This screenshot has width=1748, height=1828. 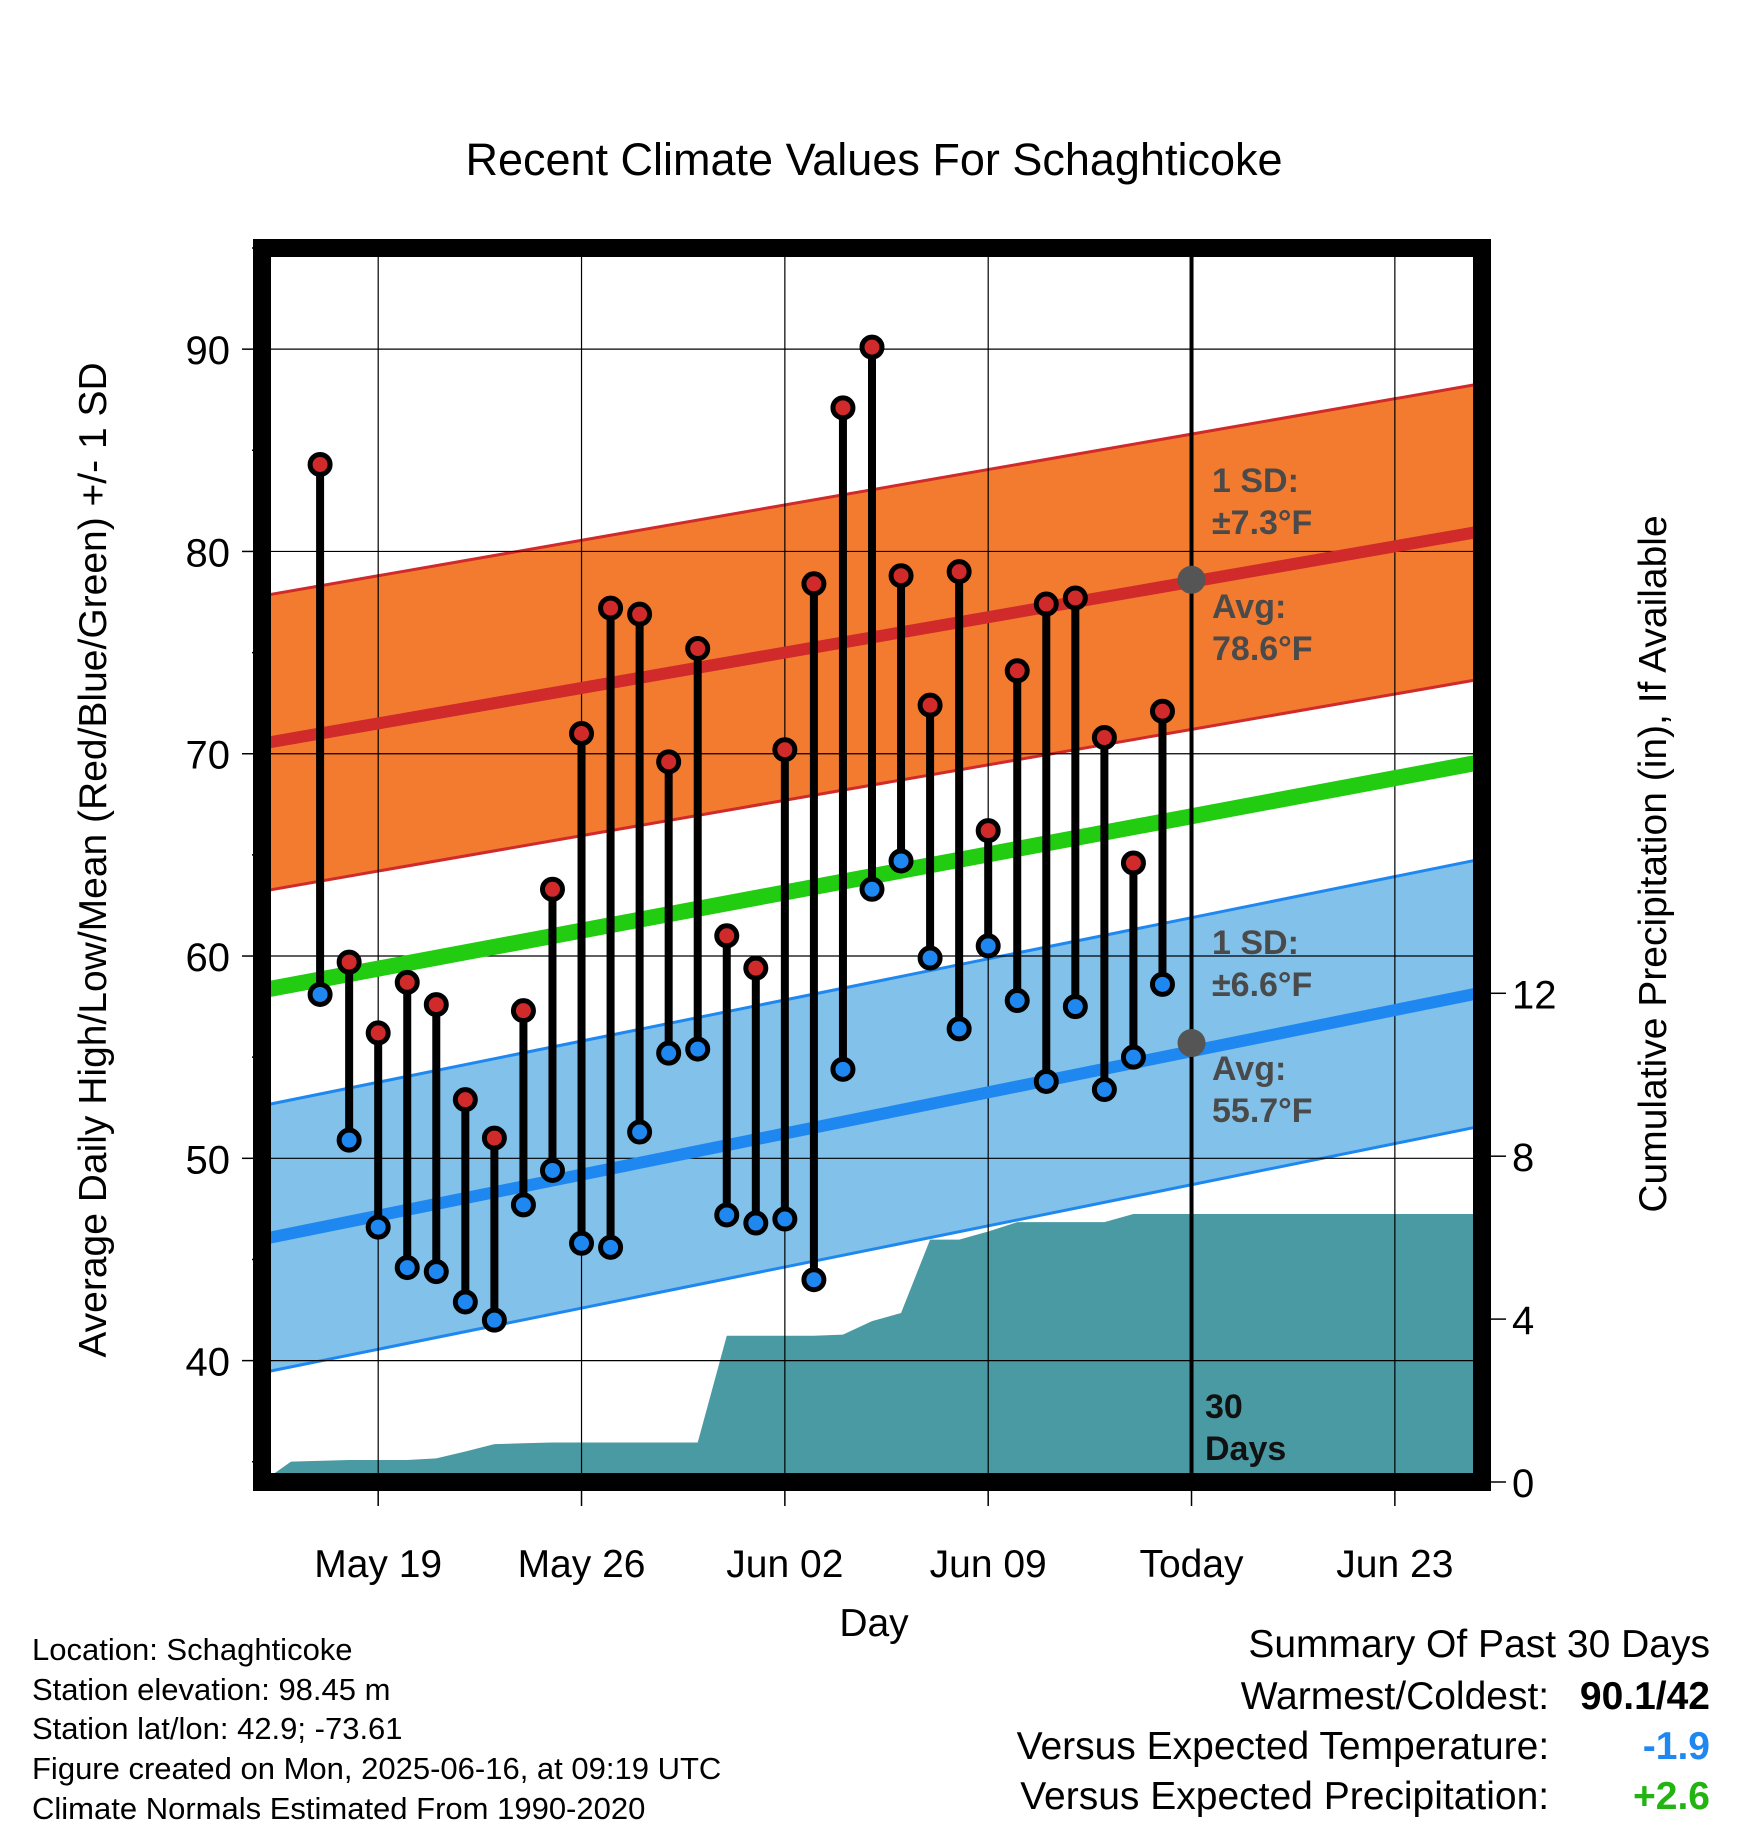 I want to click on y-right-tick-label: 12, so click(x=1534, y=995).